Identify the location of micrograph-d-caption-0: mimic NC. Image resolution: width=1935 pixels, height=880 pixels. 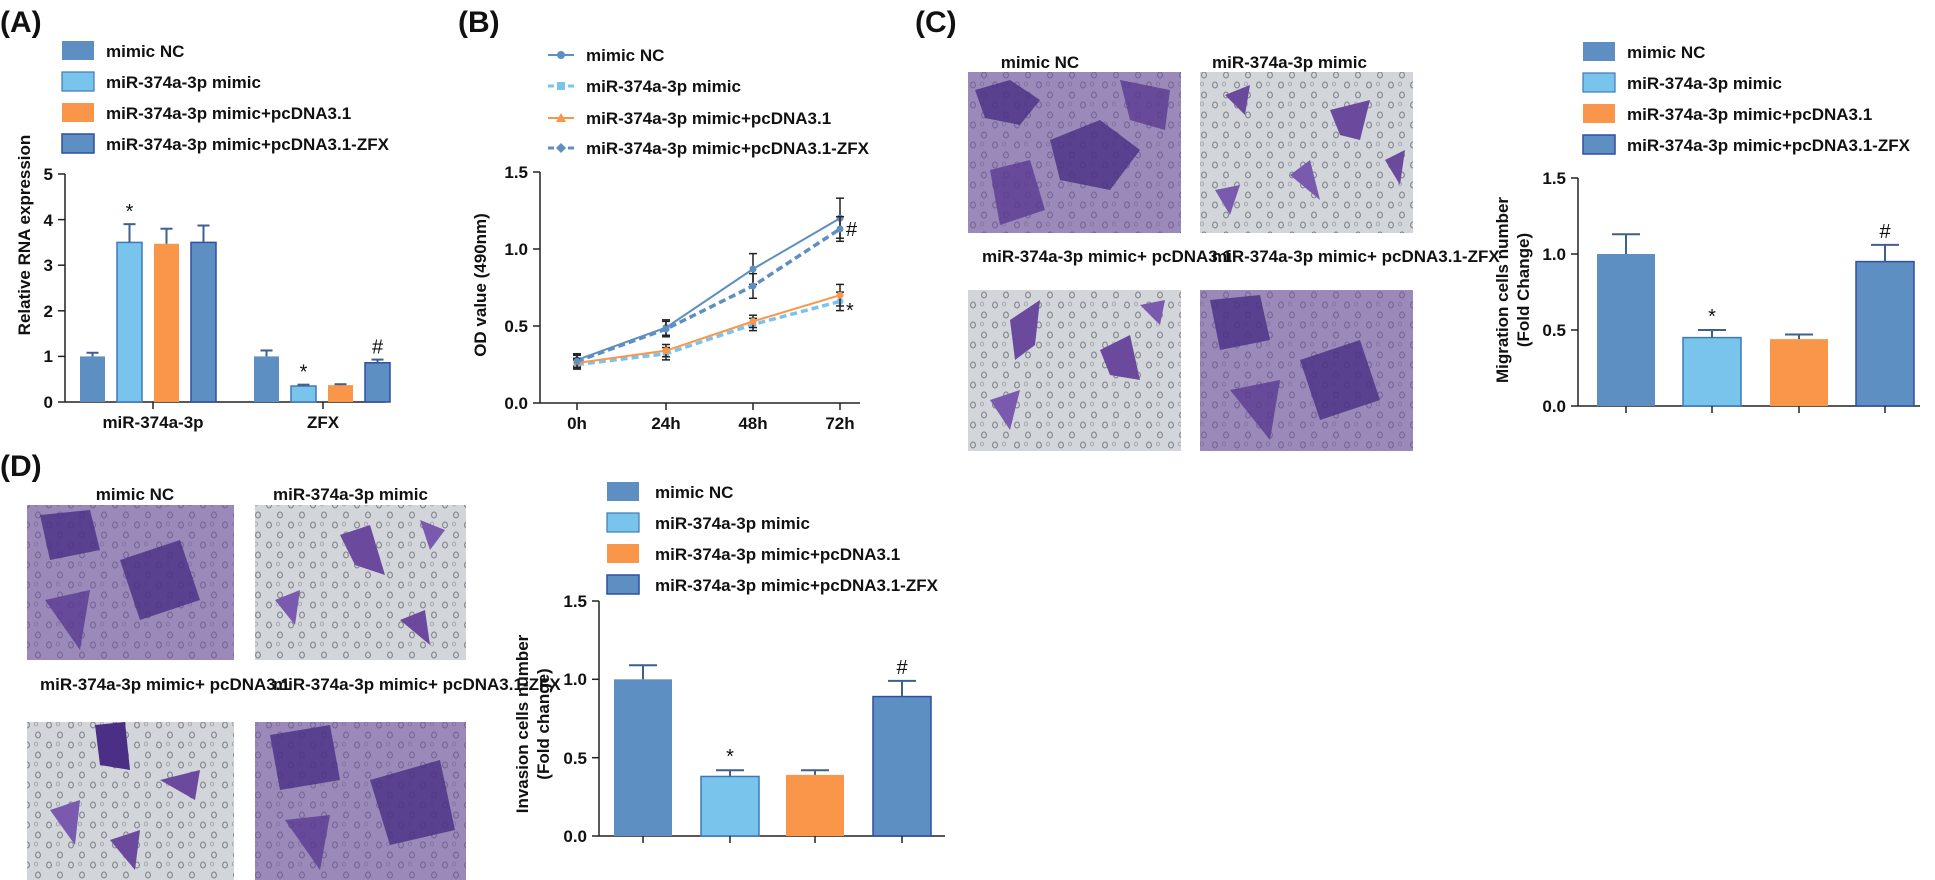
(135, 494).